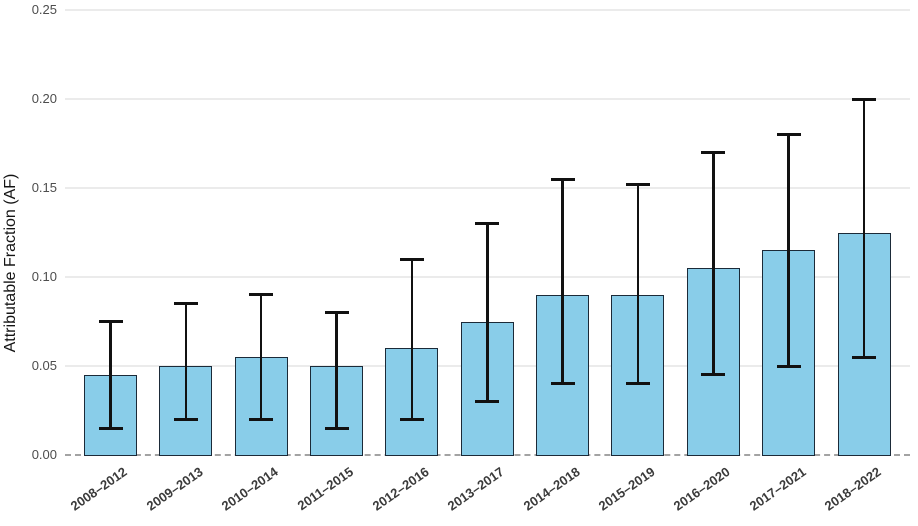 This screenshot has width=918, height=526. What do you see at coordinates (400, 489) in the screenshot?
I see `x-tick-label: 2012–2016` at bounding box center [400, 489].